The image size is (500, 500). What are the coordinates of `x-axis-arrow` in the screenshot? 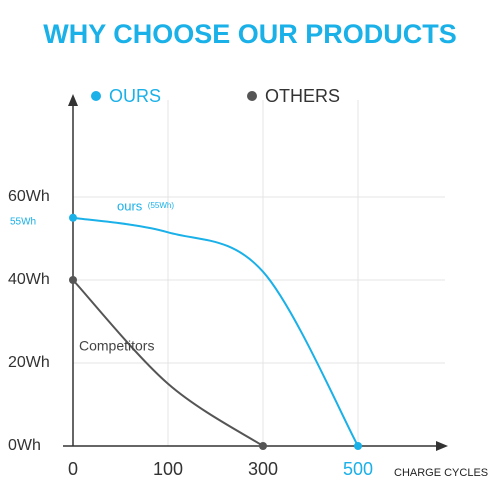 It's located at (442, 446).